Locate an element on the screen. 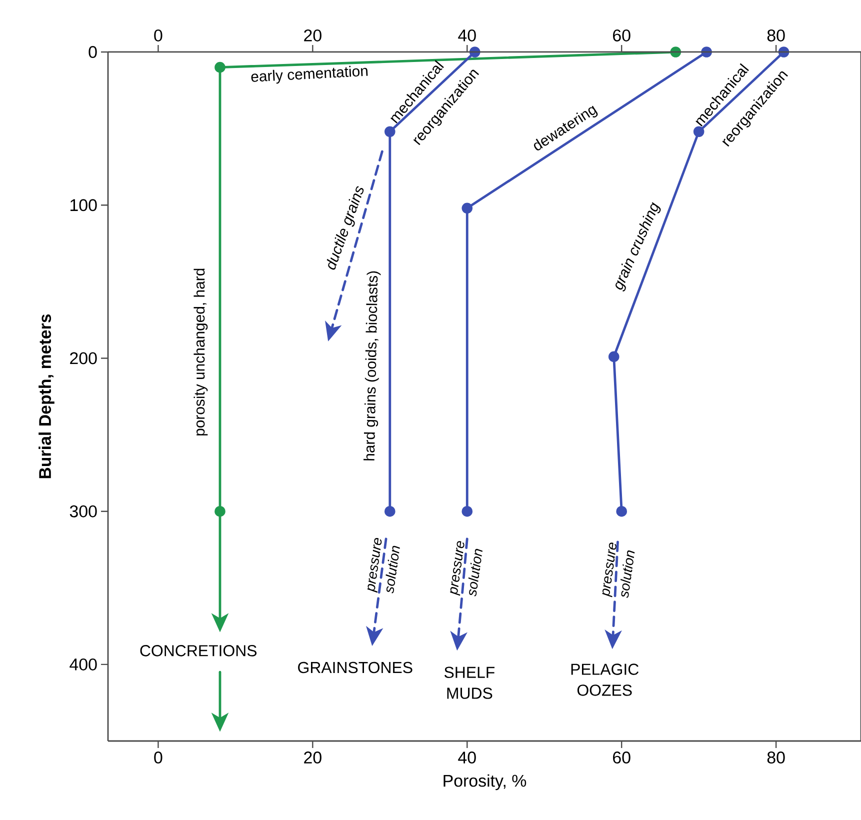  x-axis-title: Porosity, % is located at coordinates (485, 782).